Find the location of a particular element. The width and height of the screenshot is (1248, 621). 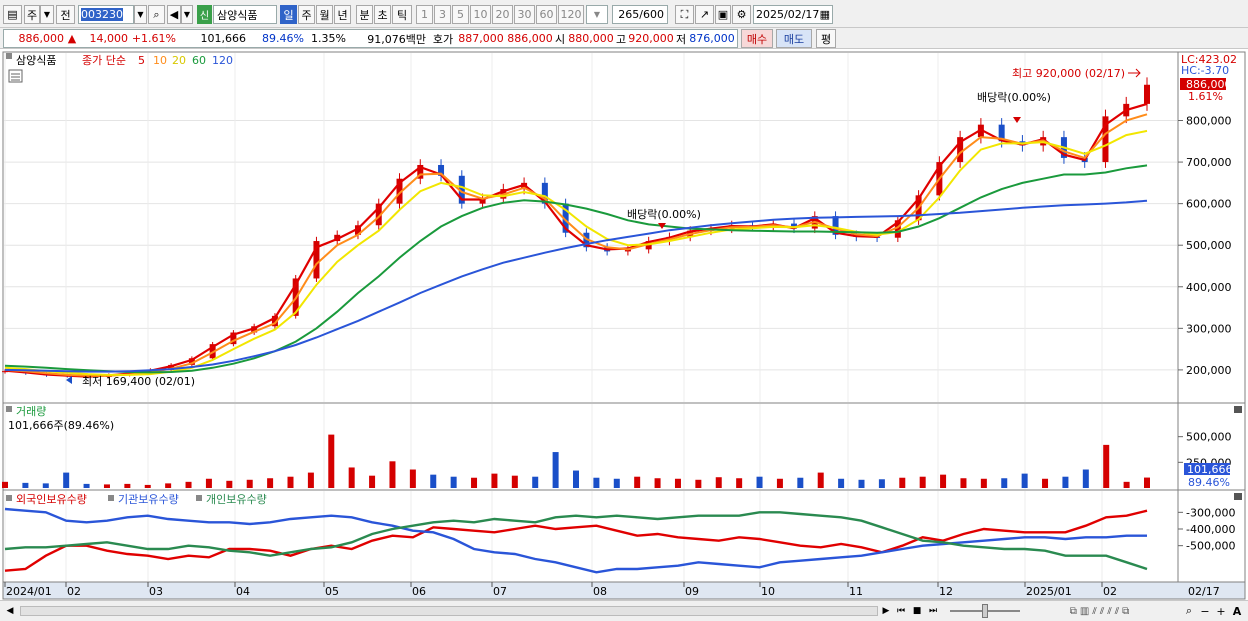

interval-label: 10 is located at coordinates (480, 14).